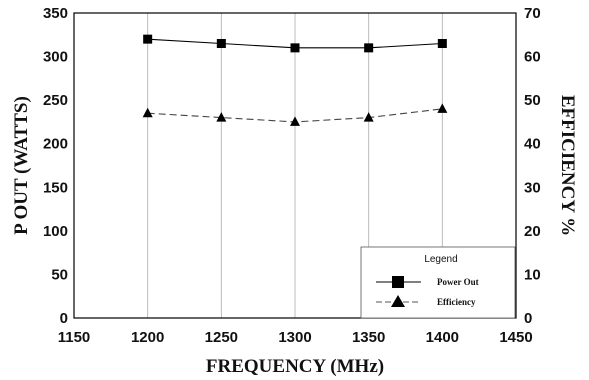  What do you see at coordinates (515, 337) in the screenshot?
I see `x-tick-label: 1450` at bounding box center [515, 337].